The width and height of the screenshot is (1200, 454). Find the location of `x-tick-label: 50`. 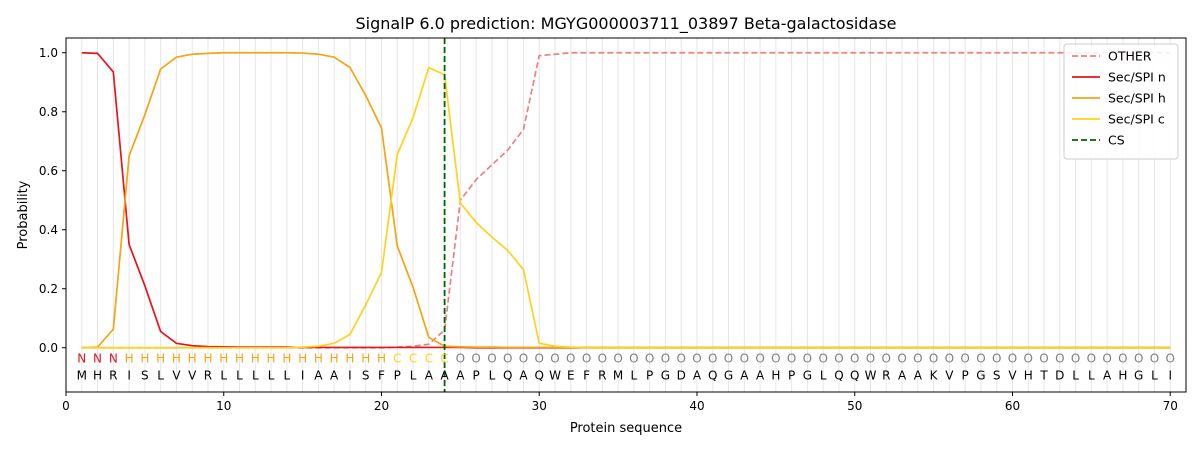

x-tick-label: 50 is located at coordinates (854, 406).